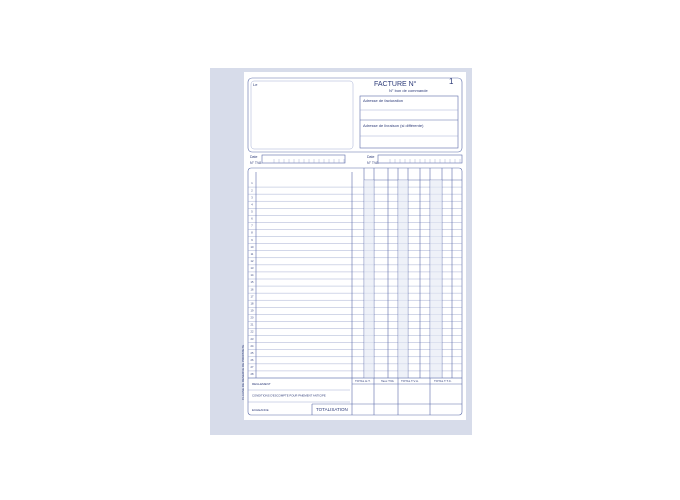 This screenshot has height=500, width=680. What do you see at coordinates (252, 247) in the screenshot?
I see `row-number: 10` at bounding box center [252, 247].